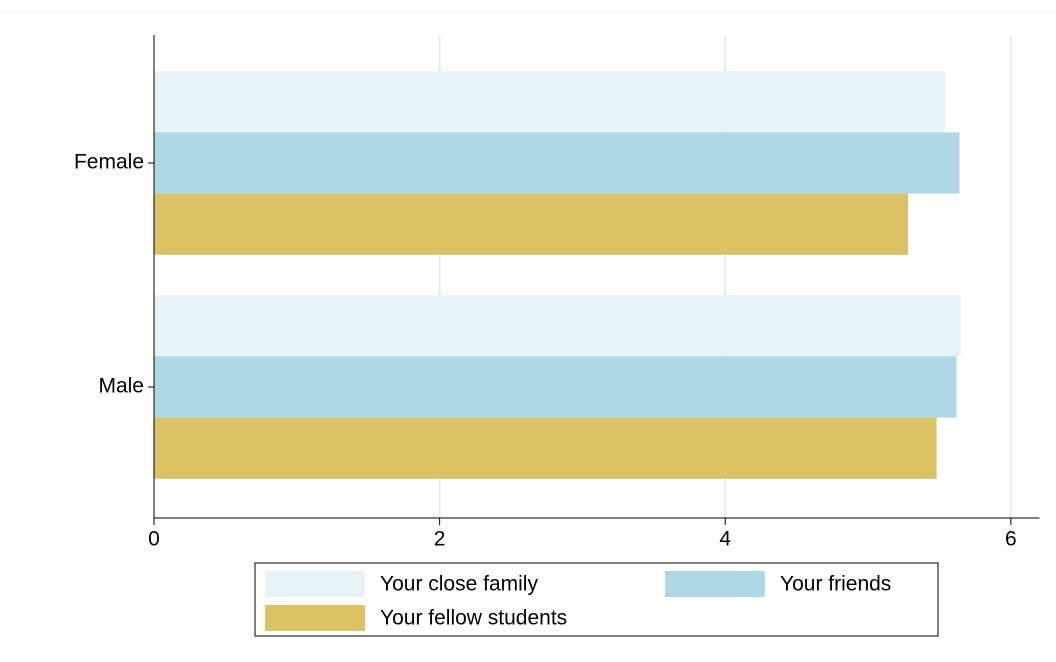 Image resolution: width=1056 pixels, height=662 pixels. What do you see at coordinates (459, 584) in the screenshot?
I see `legend-label: Your close family` at bounding box center [459, 584].